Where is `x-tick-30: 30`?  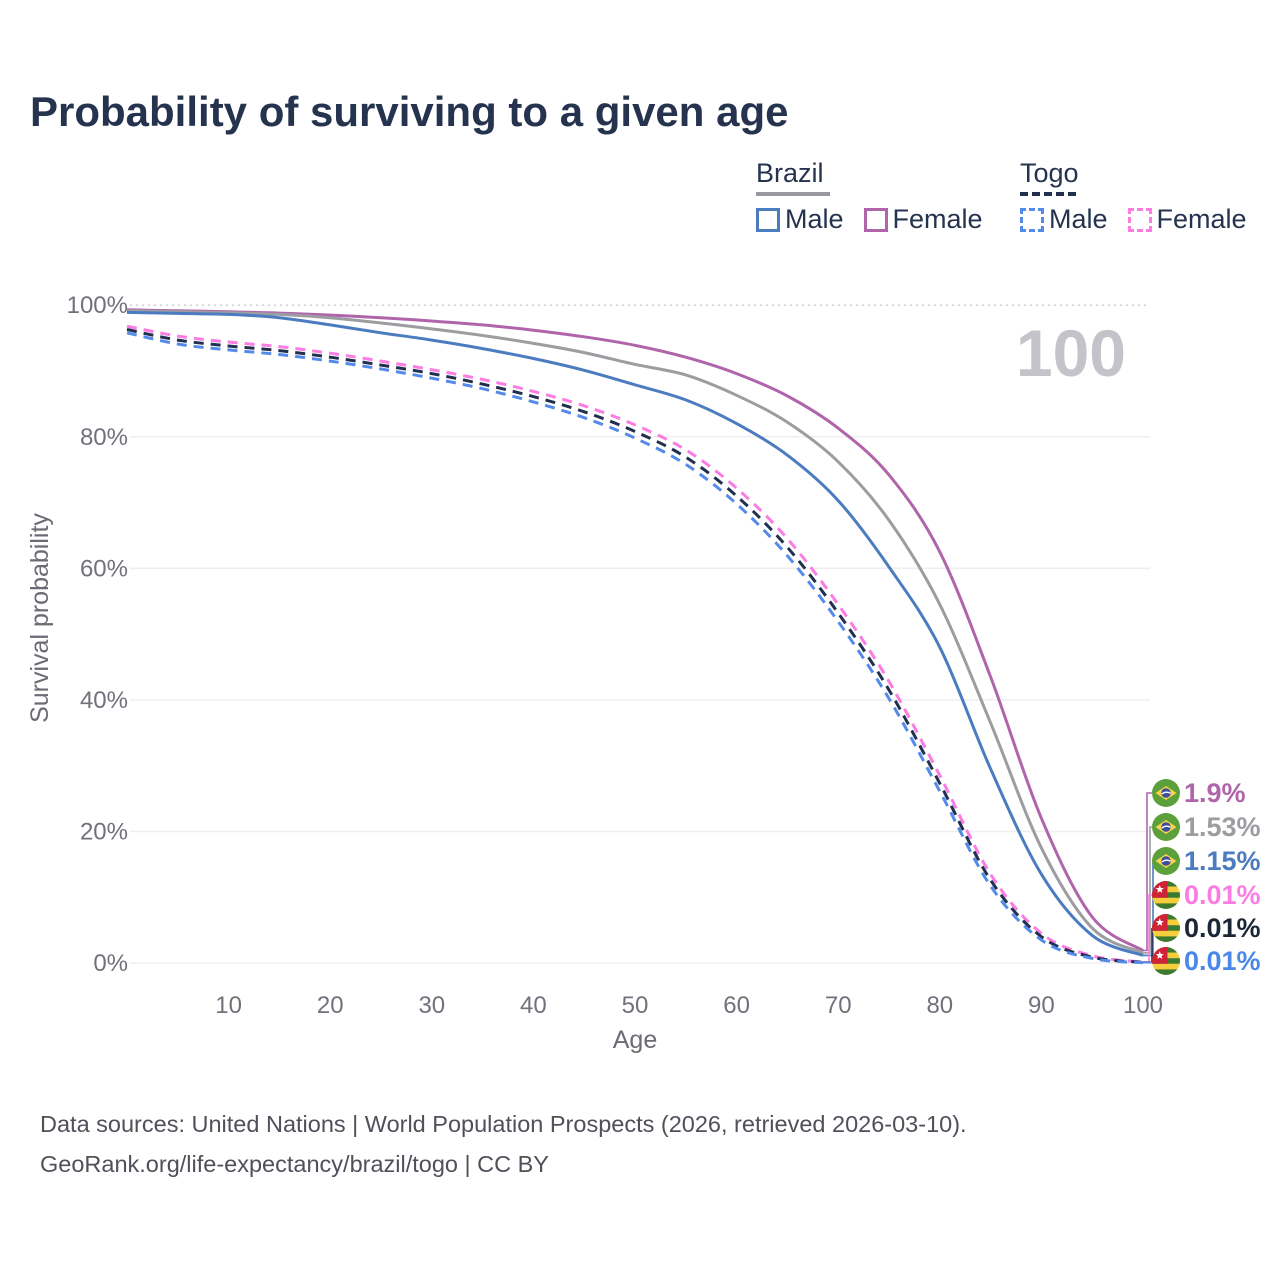 x-tick-30: 30 is located at coordinates (431, 1005).